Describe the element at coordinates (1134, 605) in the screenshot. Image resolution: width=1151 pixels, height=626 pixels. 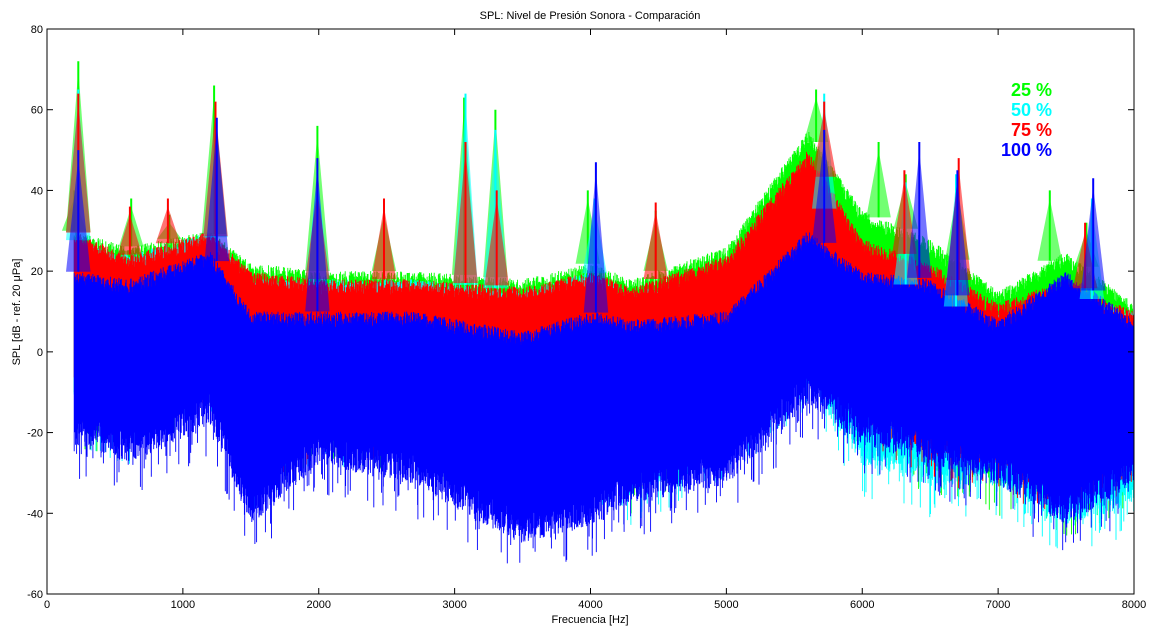
I see `x-tick-label: 8000` at that location.